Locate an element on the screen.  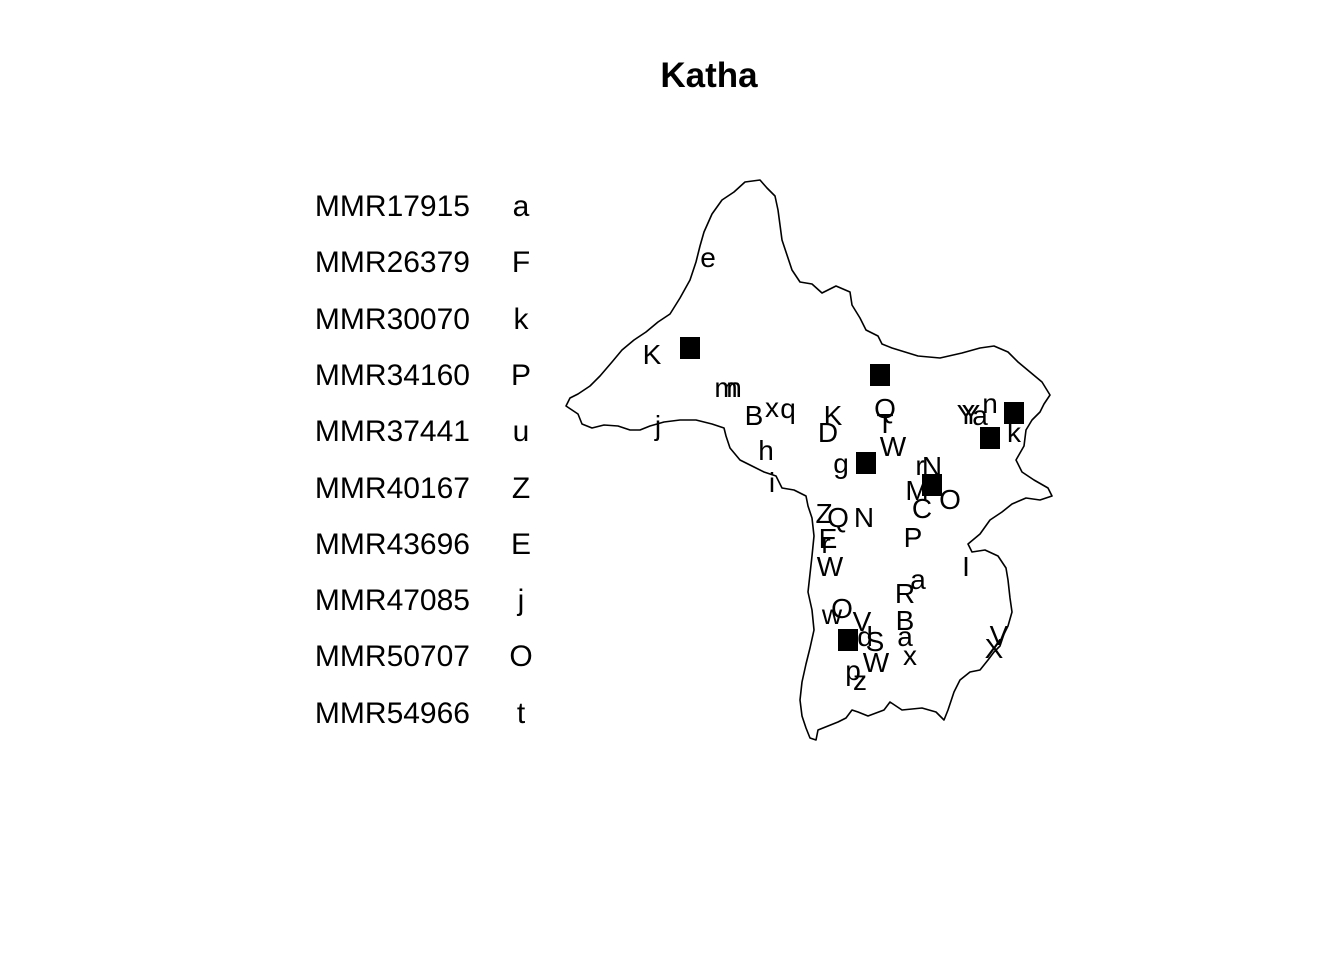
legend-code: MMR40167 is located at coordinates (392, 488).